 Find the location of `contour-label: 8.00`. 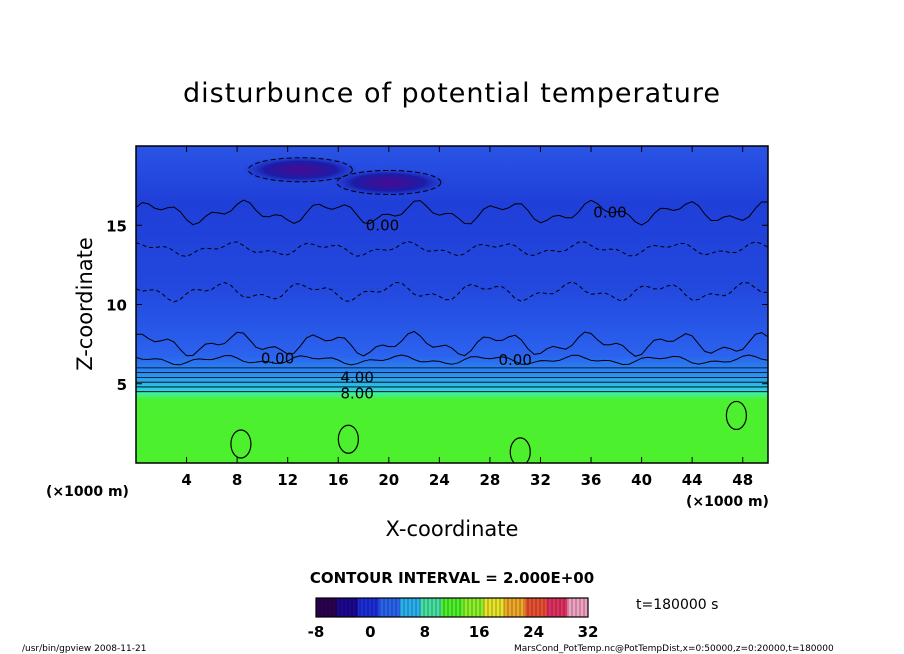

contour-label: 8.00 is located at coordinates (356, 393).